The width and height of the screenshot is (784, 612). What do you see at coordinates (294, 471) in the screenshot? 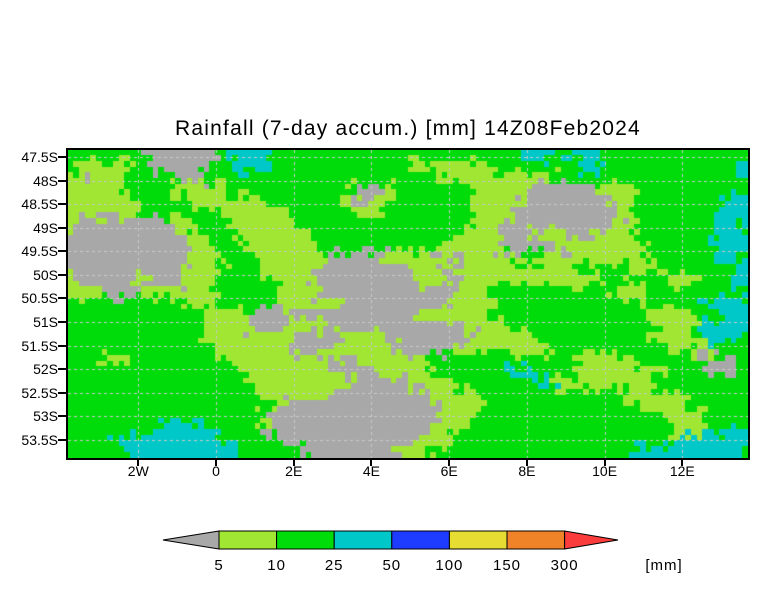
I see `lon-tick-label: 2E` at bounding box center [294, 471].